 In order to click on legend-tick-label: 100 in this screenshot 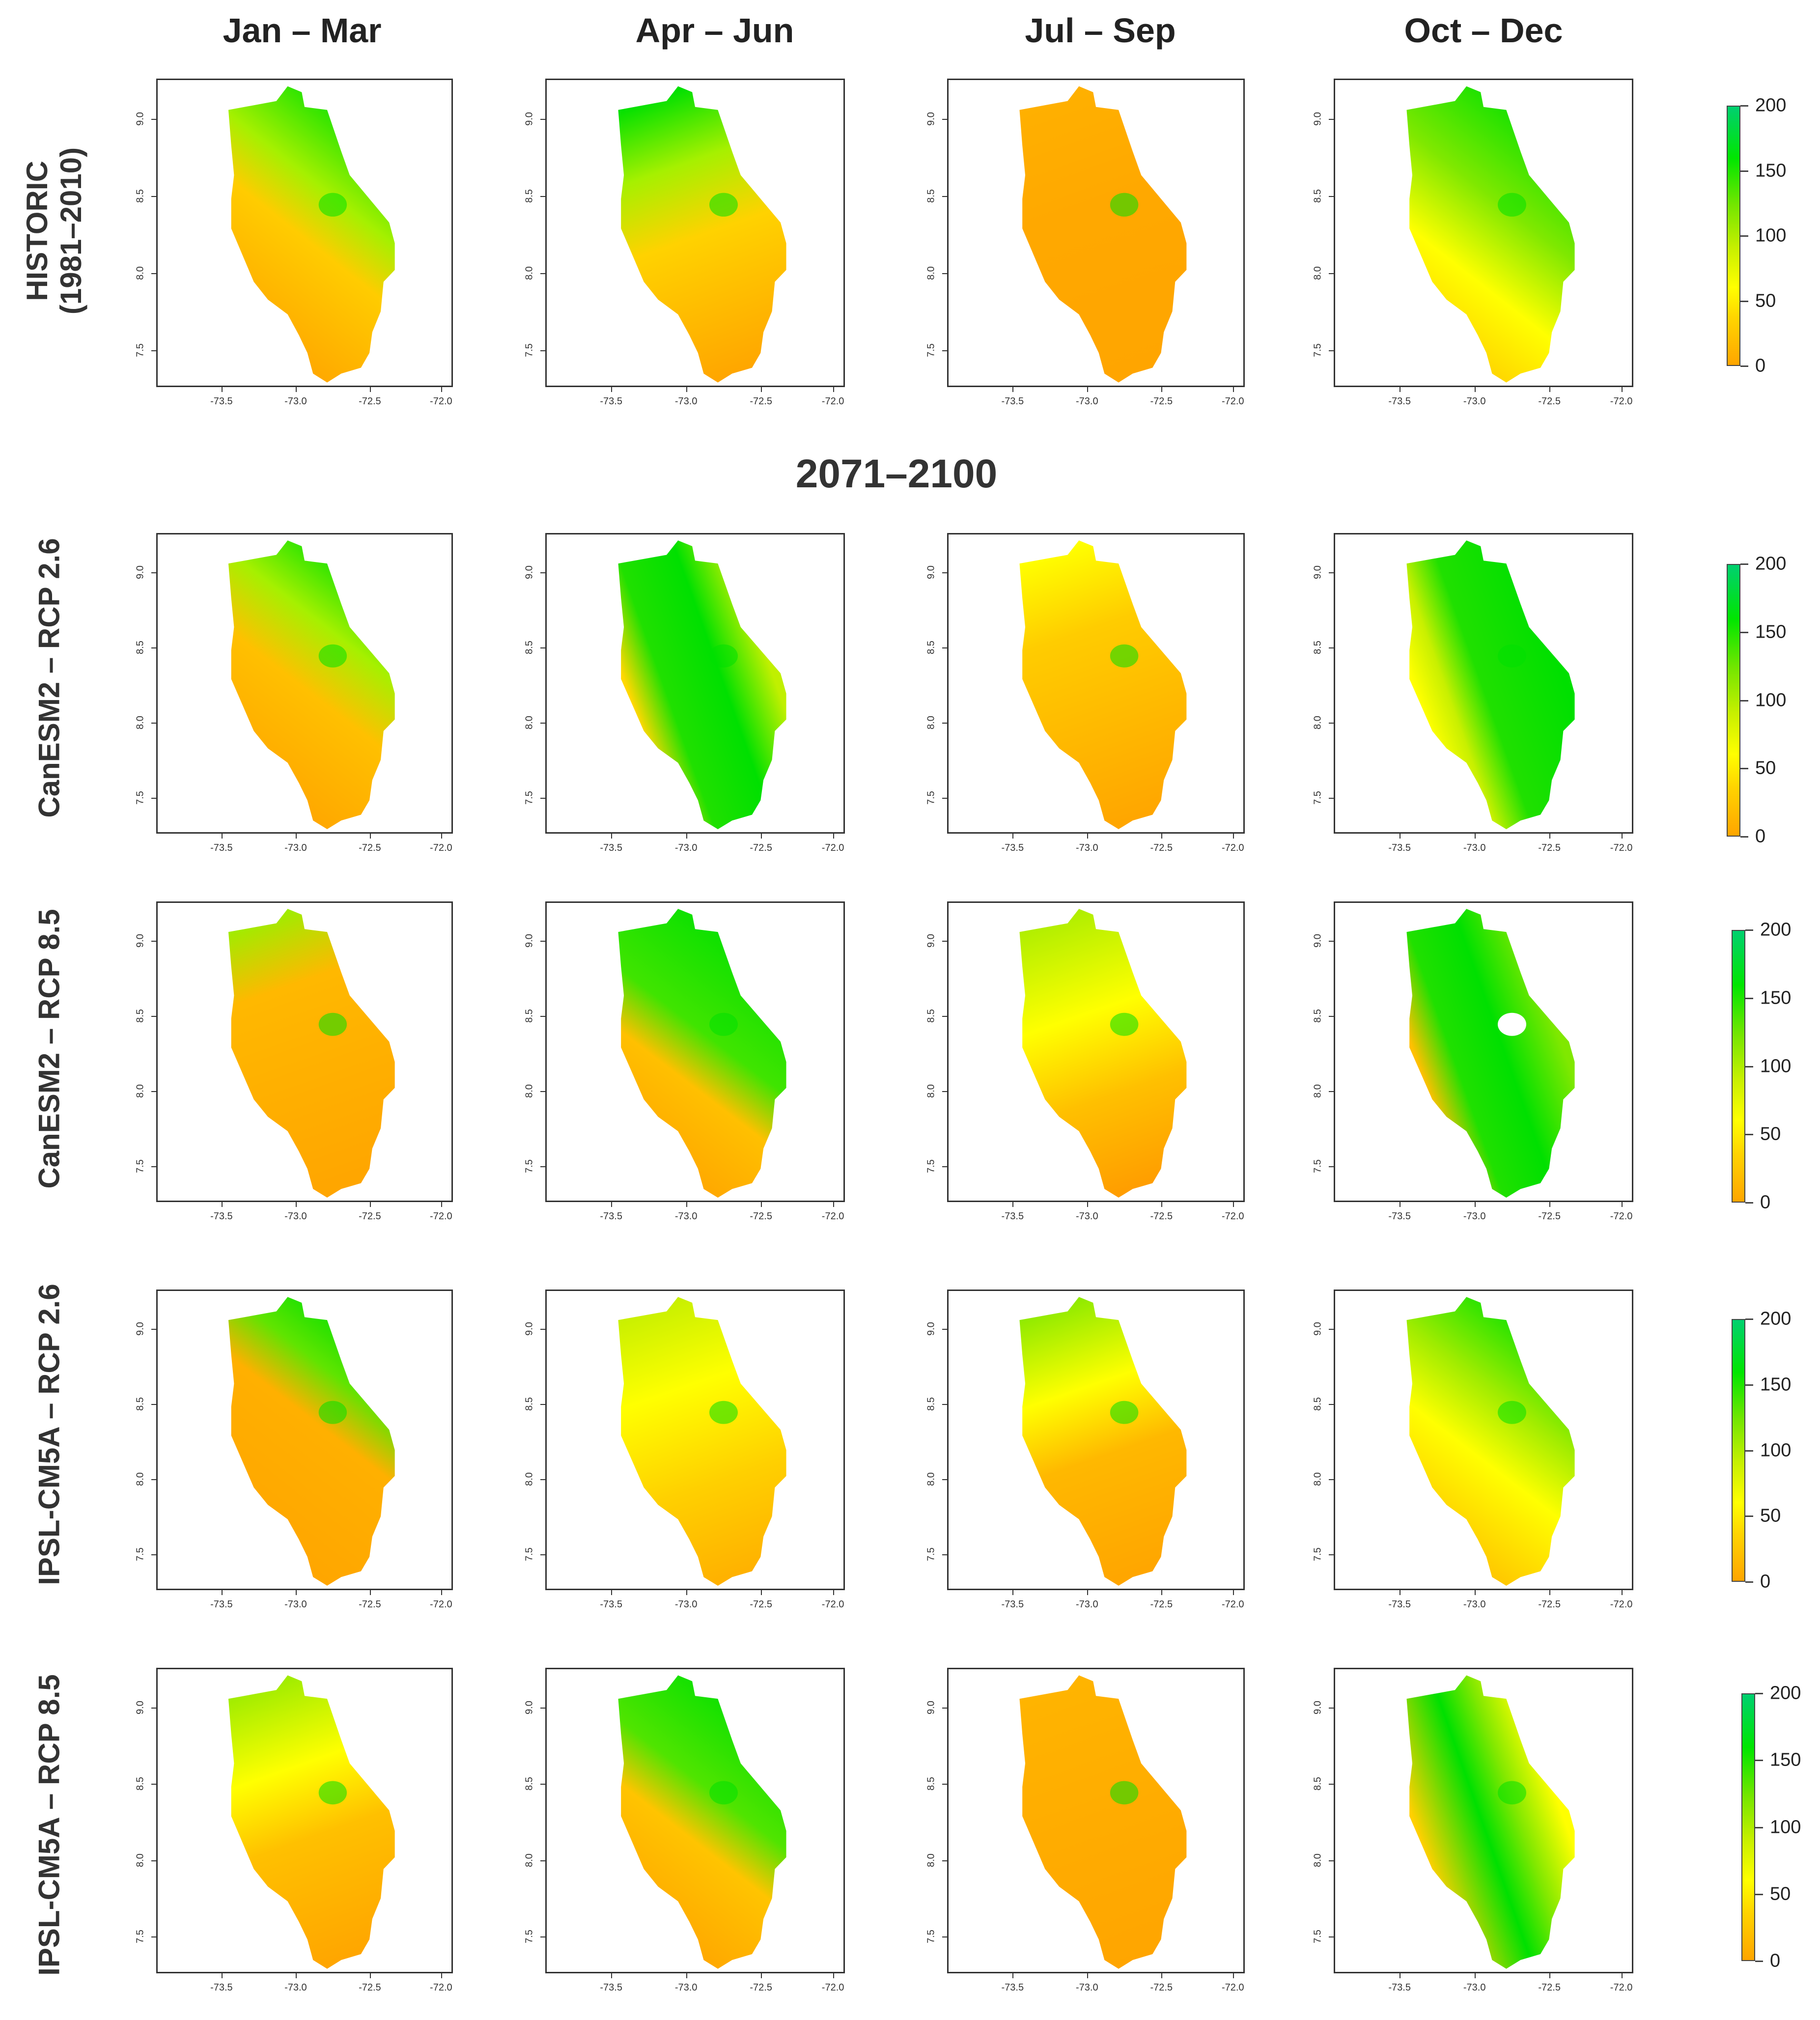, I will do `click(1785, 1827)`.